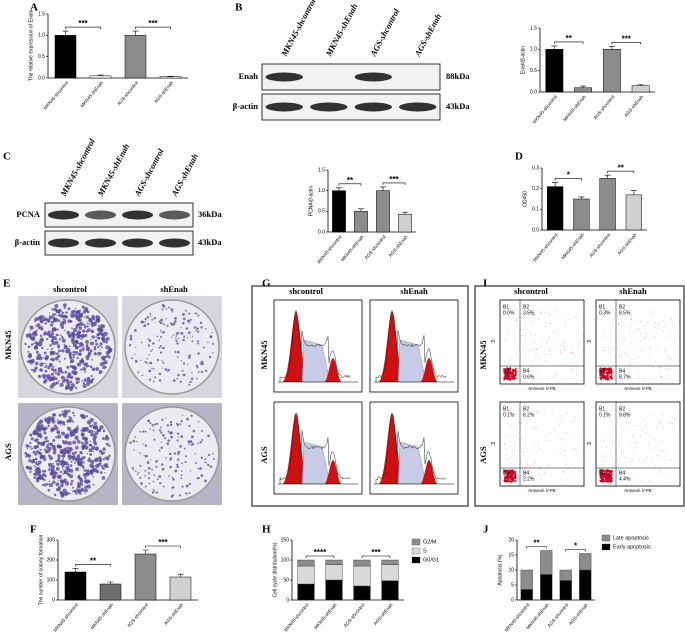 The height and width of the screenshot is (636, 685). Describe the element at coordinates (329, 249) in the screenshot. I see `x-tick-label: MKN45-shcontrol` at that location.